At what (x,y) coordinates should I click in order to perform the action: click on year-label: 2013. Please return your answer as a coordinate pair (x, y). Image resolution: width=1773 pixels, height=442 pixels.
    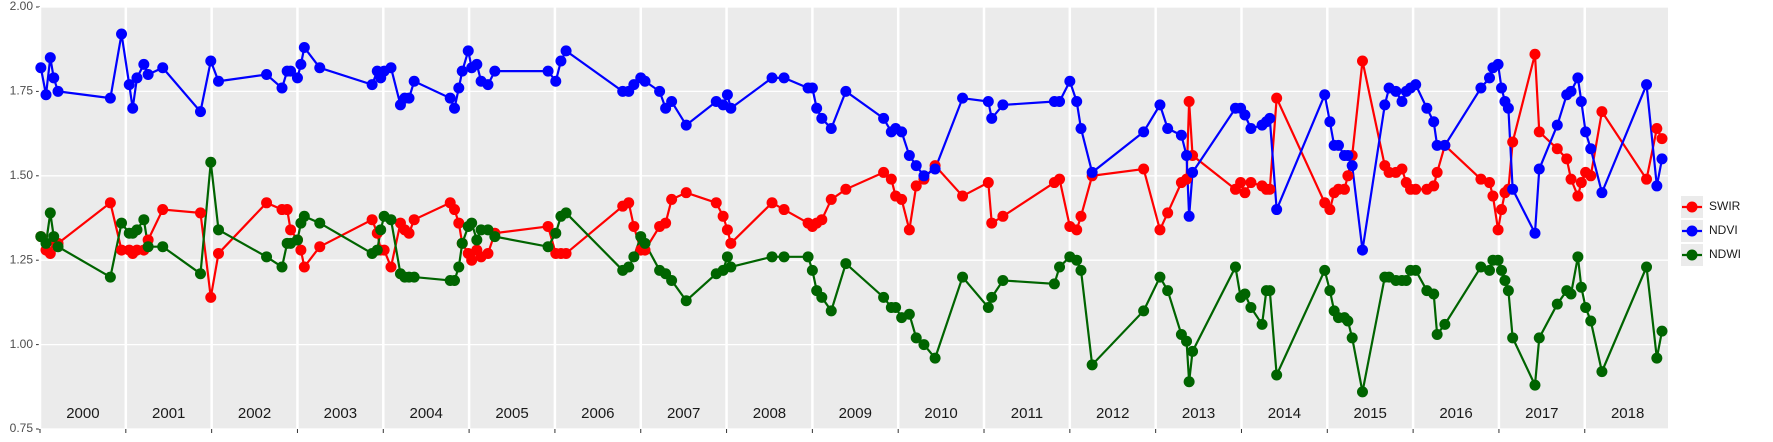
    Looking at the image, I should click on (1198, 413).